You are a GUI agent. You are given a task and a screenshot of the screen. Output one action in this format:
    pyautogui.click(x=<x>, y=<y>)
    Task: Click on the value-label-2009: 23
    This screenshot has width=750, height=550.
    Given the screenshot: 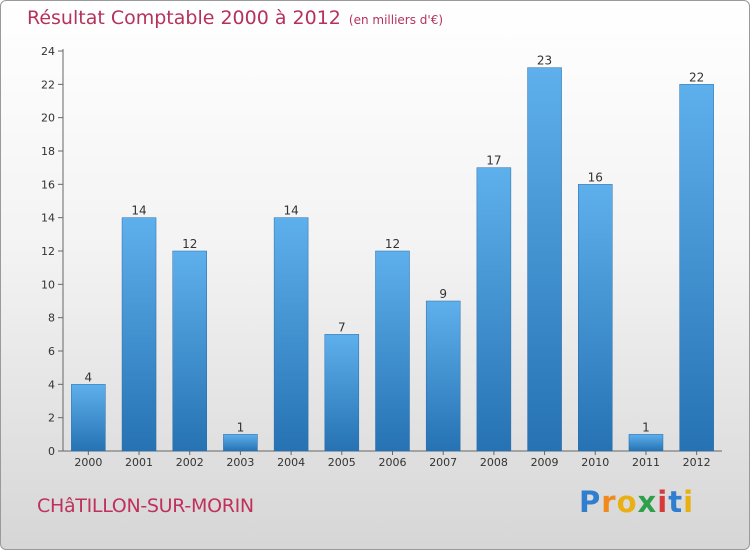 What is the action you would take?
    pyautogui.click(x=544, y=61)
    